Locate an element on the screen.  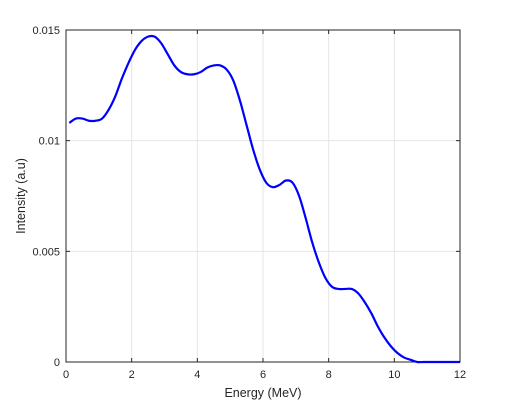
x-tick-label: 8 is located at coordinates (329, 375).